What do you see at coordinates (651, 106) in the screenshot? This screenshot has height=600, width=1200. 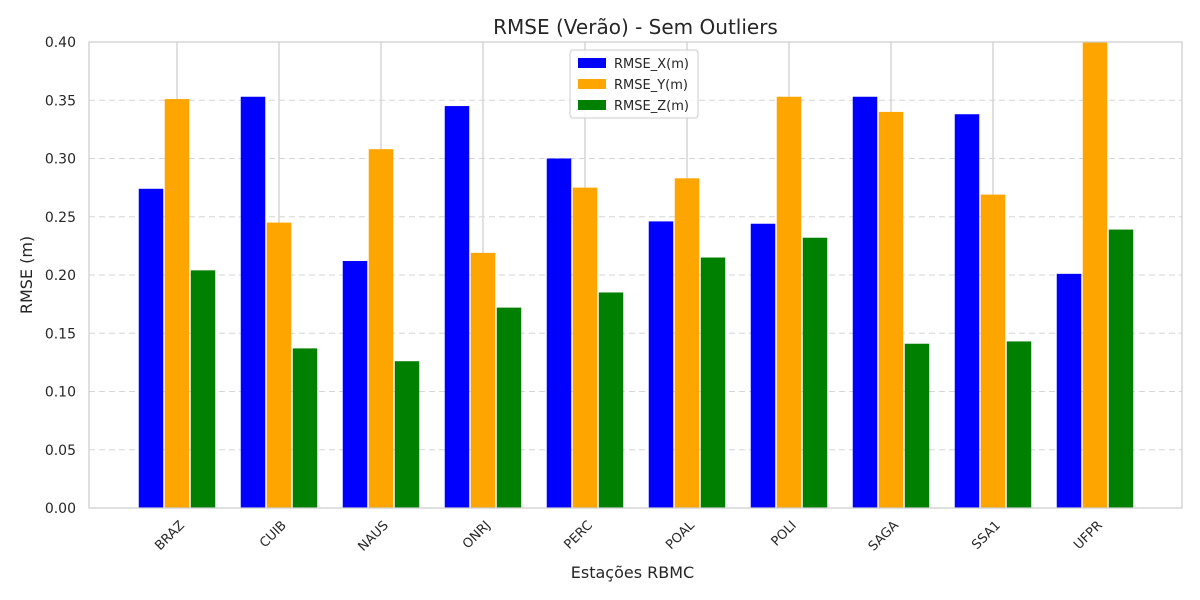 I see `legend-label: RMSE_Z(m)` at bounding box center [651, 106].